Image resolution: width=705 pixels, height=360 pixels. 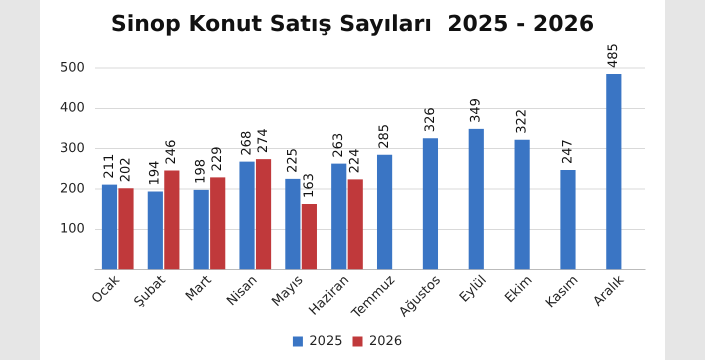 What do you see at coordinates (263, 141) in the screenshot?
I see `data-label: 274` at bounding box center [263, 141].